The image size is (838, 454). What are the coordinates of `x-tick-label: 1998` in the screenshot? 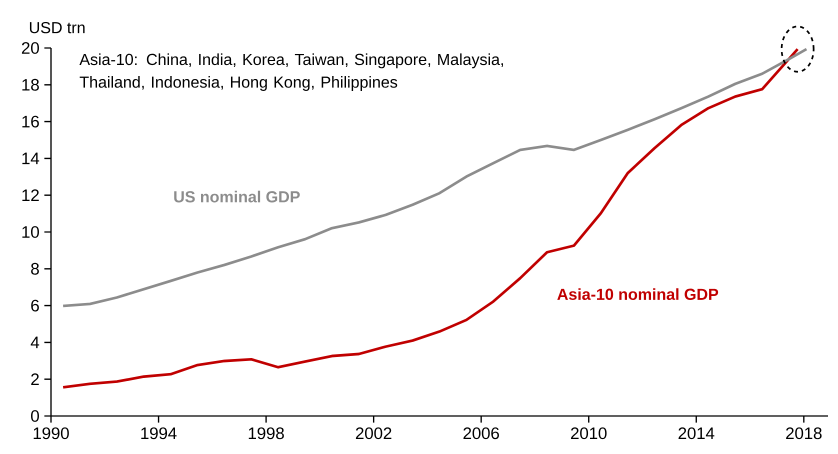 It's located at (266, 433).